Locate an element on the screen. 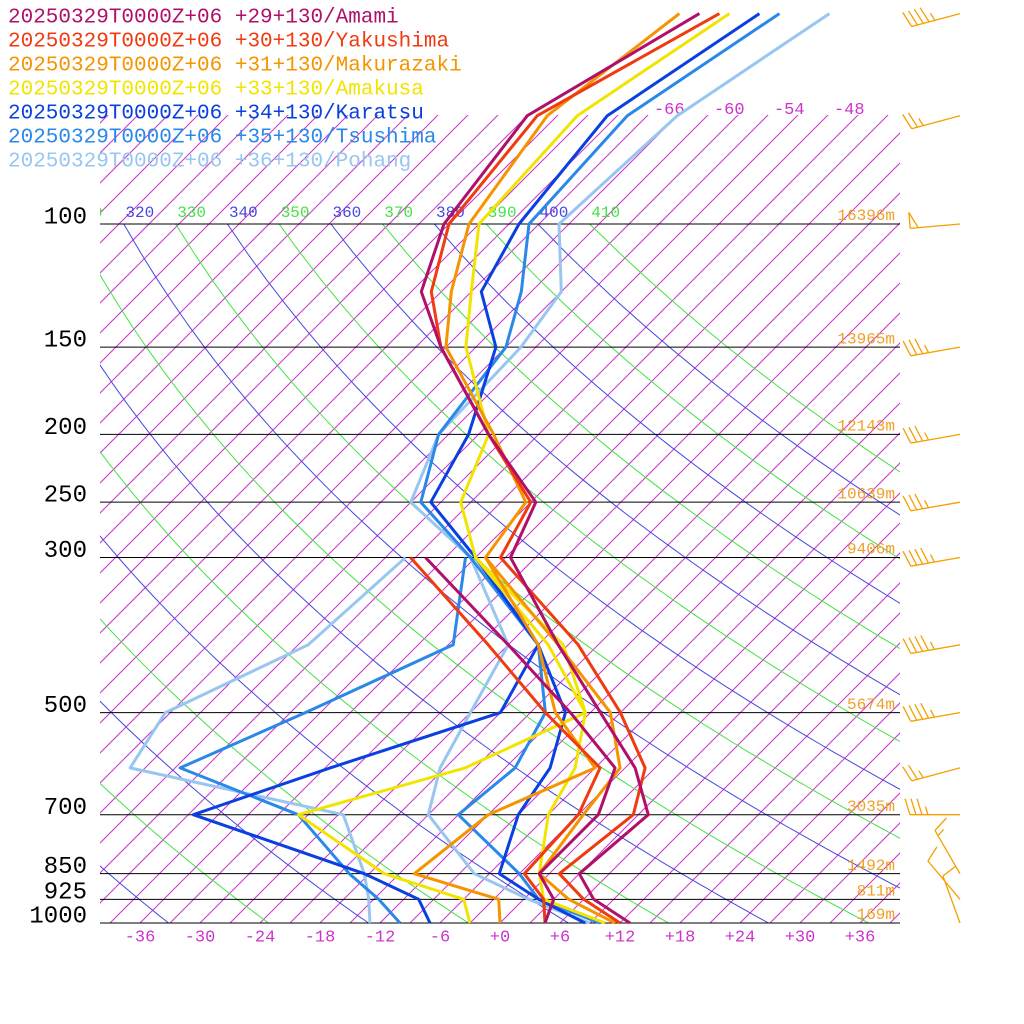 This screenshot has height=1024, width=1024. dry-adiabat-label: 370 is located at coordinates (398, 213).